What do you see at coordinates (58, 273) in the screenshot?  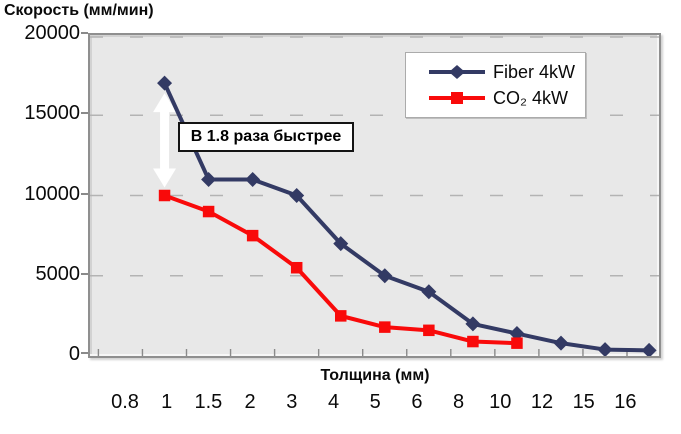 I see `y-tick-label-5000: 5000` at bounding box center [58, 273].